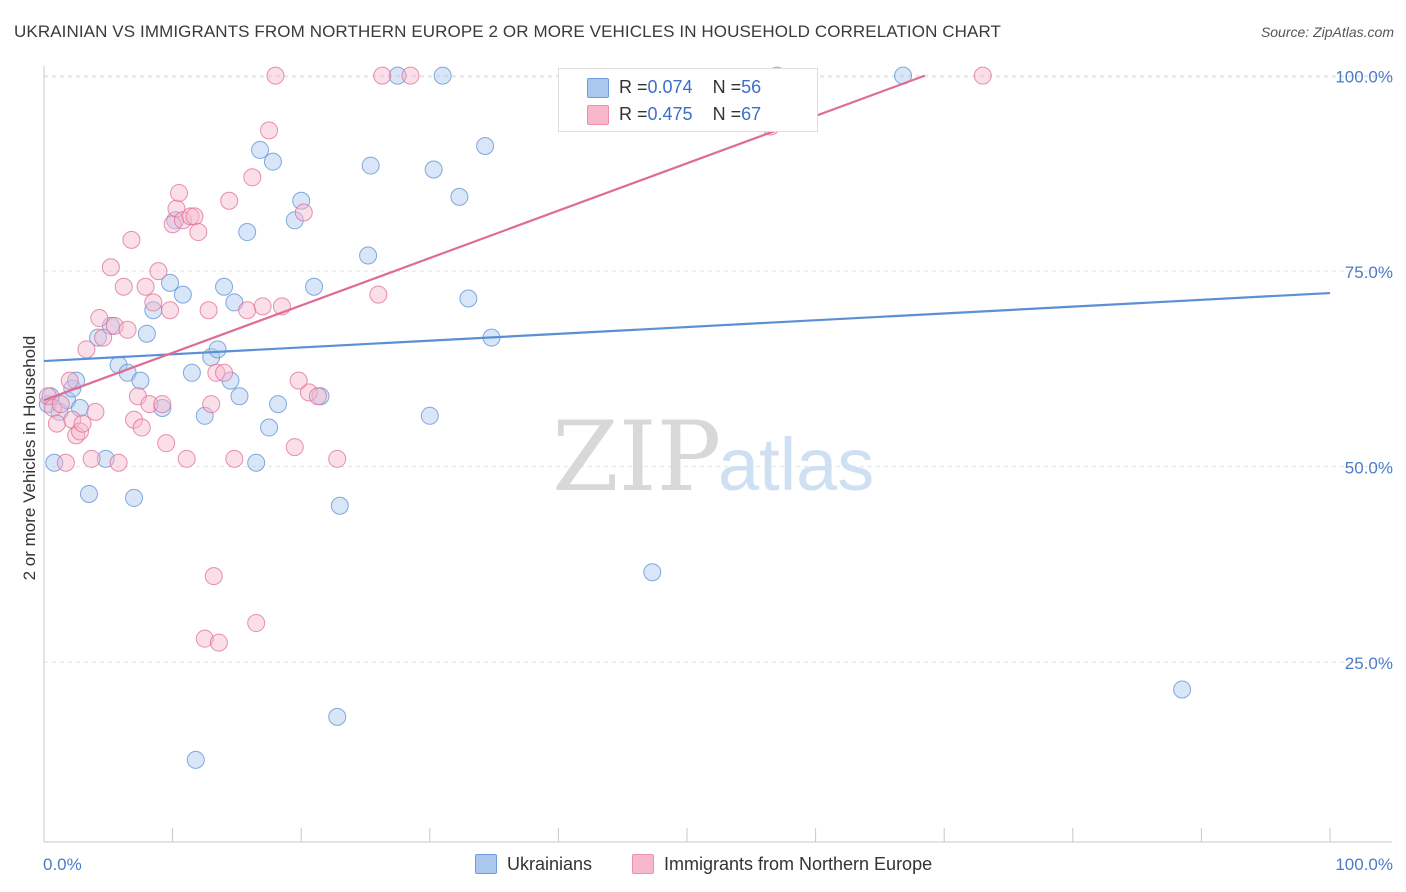 The width and height of the screenshot is (1406, 892). I want to click on legend-label: Ukrainians, so click(550, 863).